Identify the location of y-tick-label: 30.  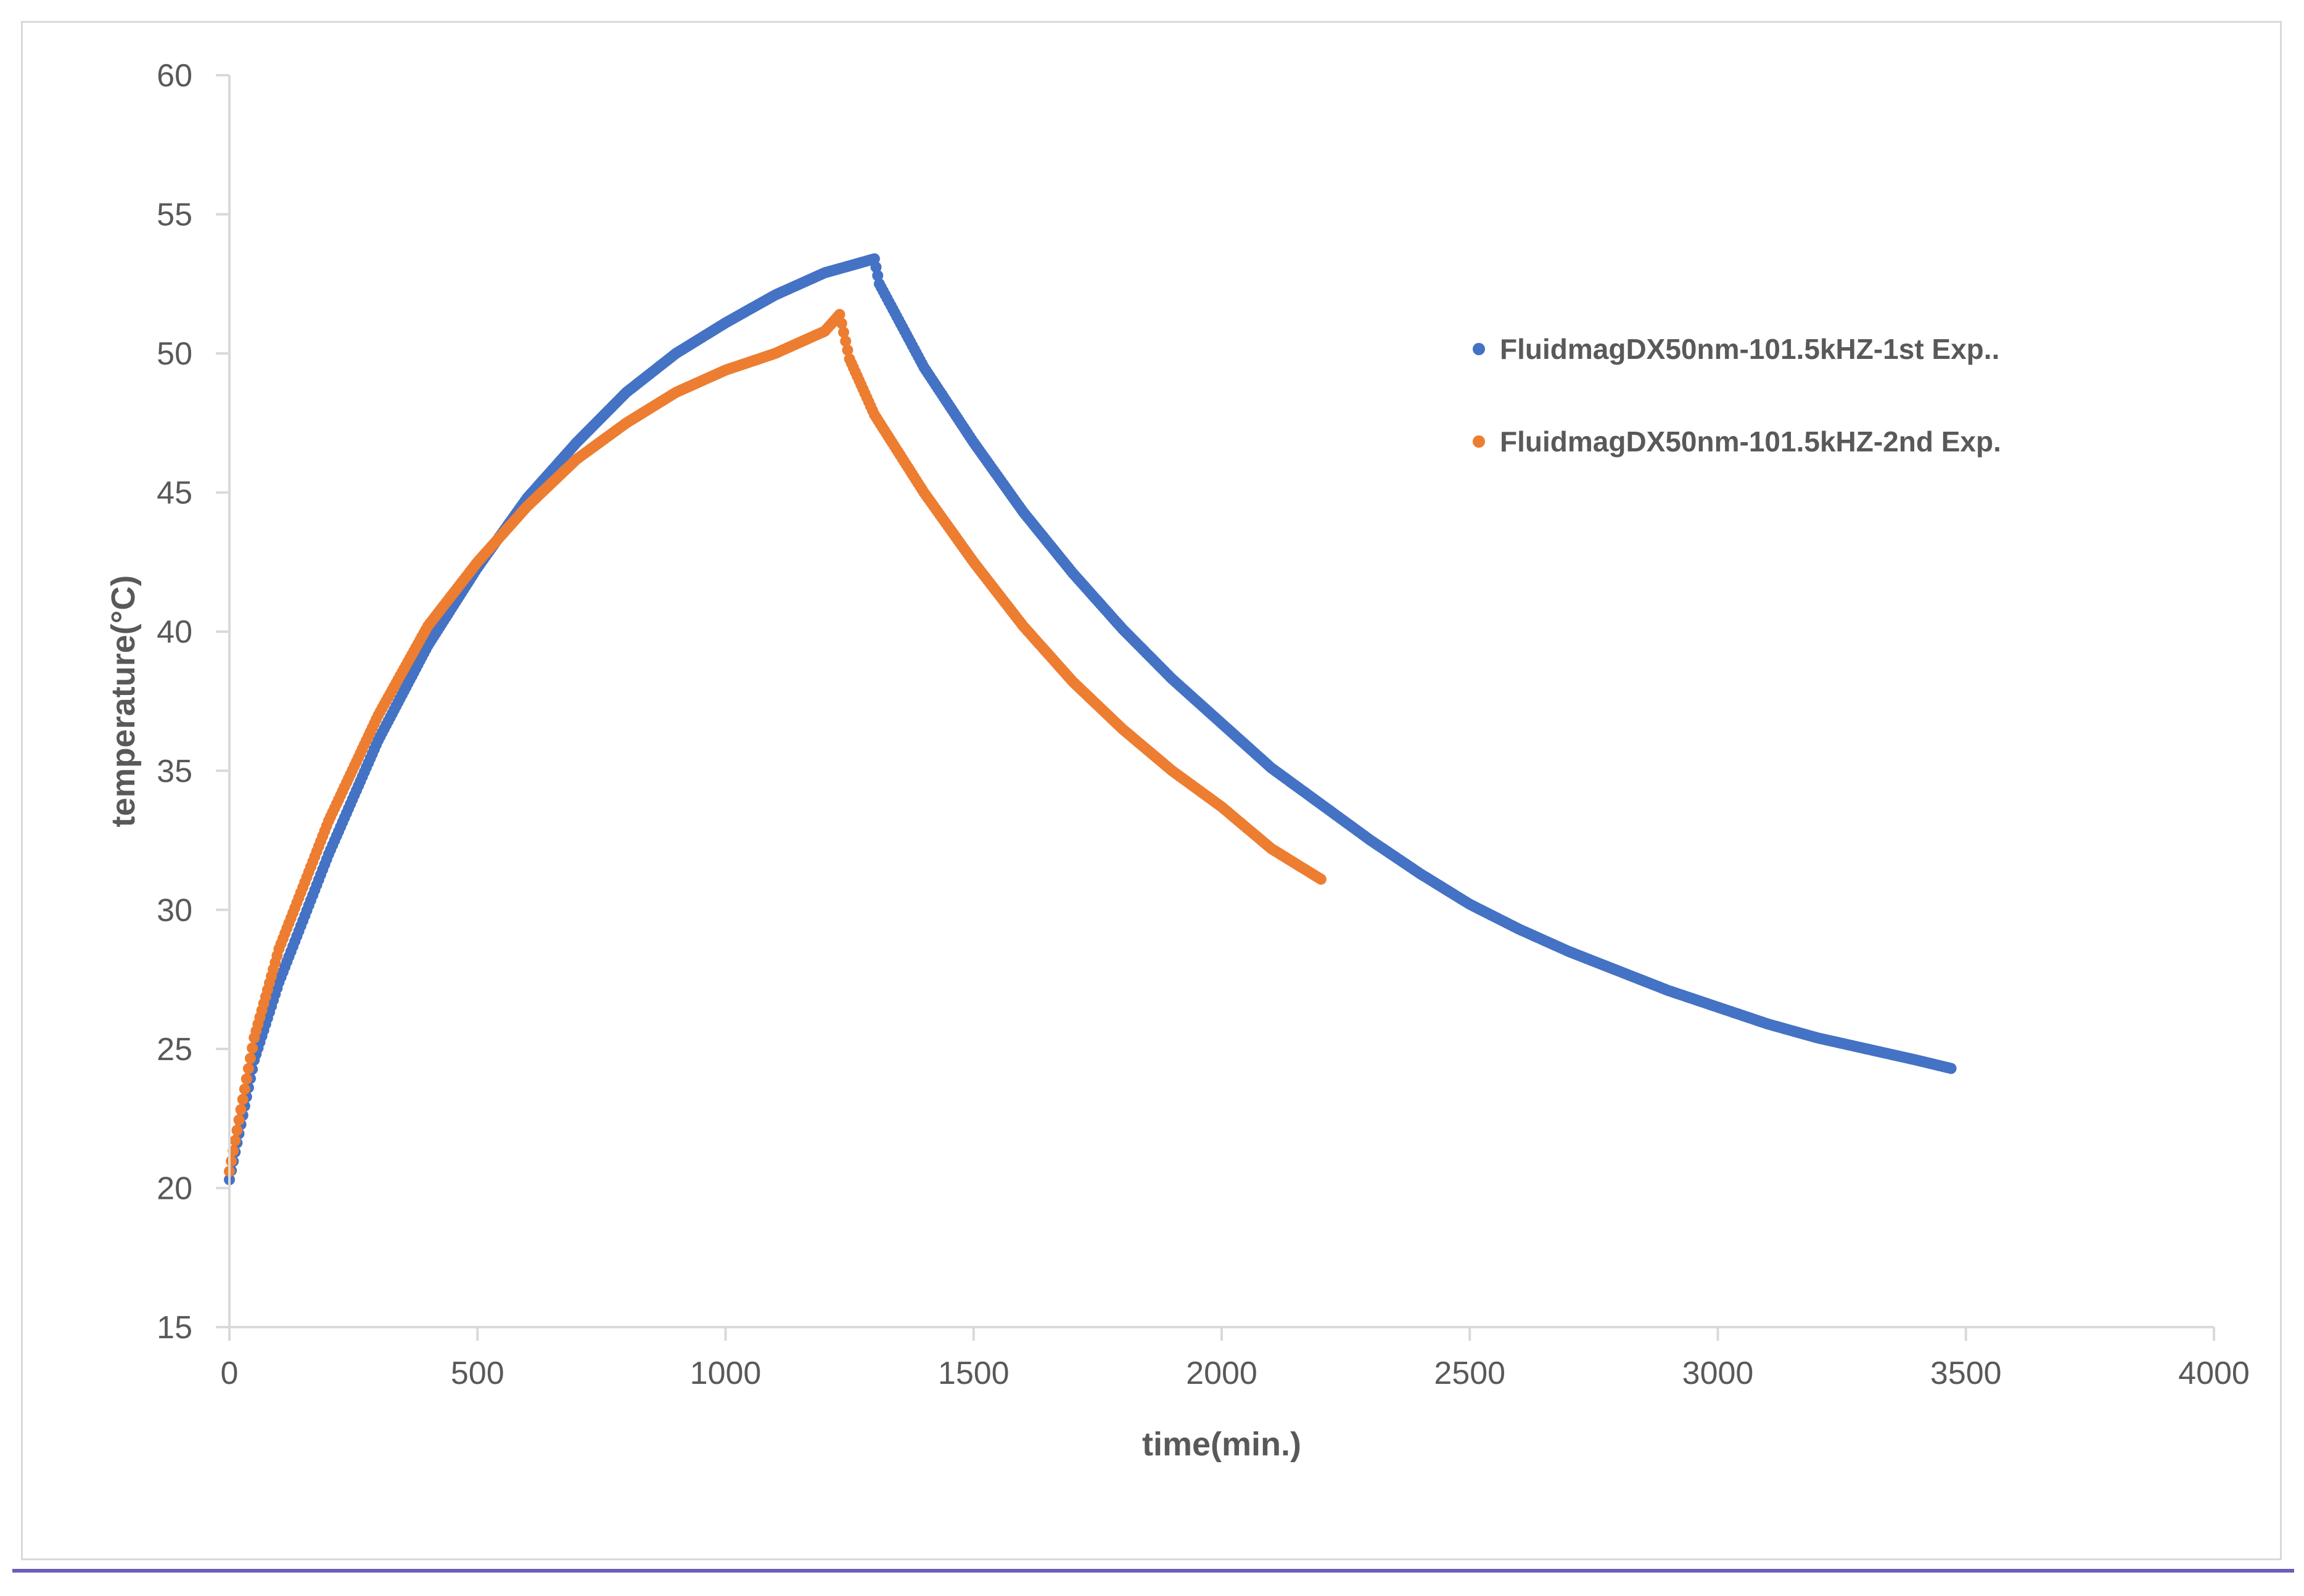
(174, 910).